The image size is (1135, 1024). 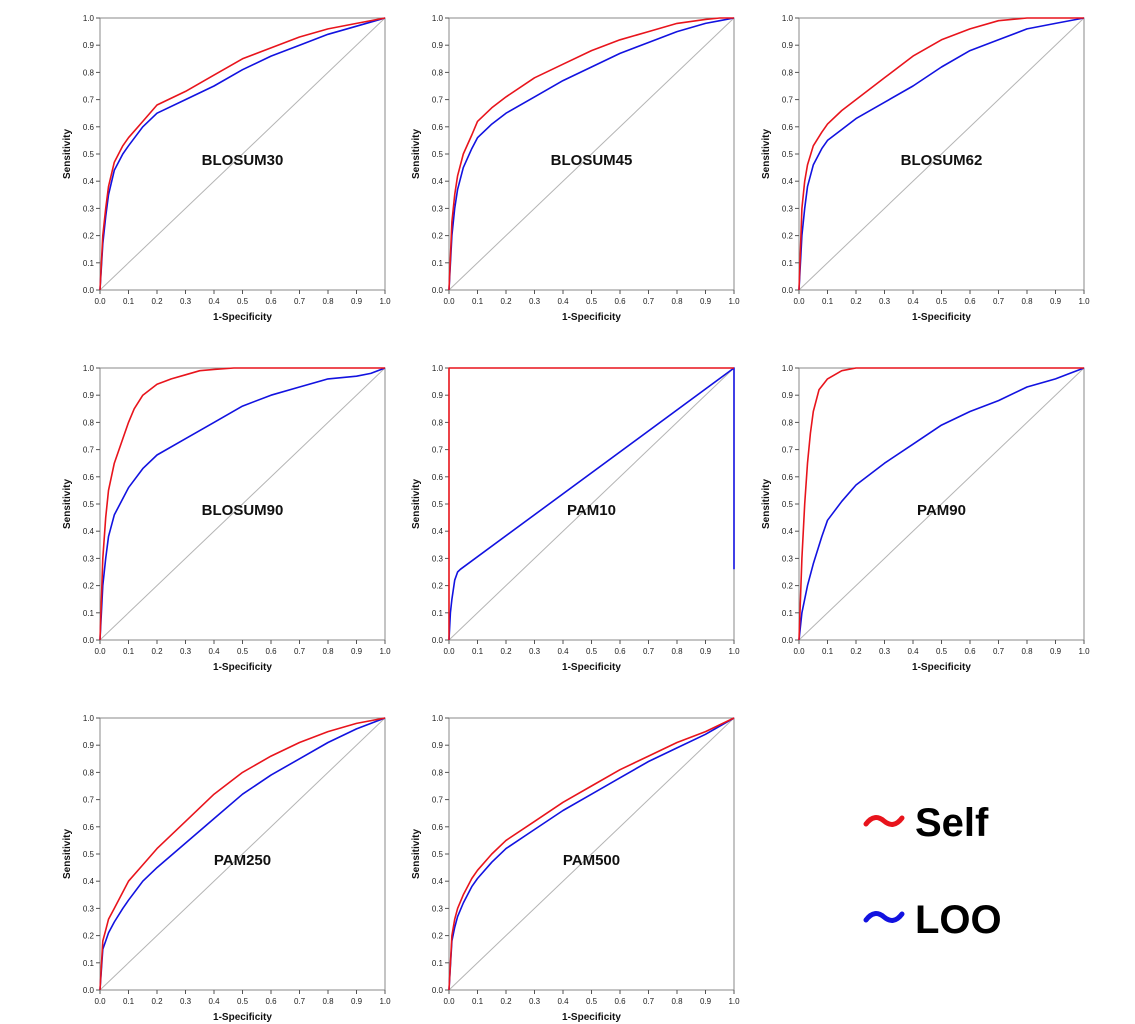 What do you see at coordinates (243, 510) in the screenshot?
I see `panel-label: BLOSUM90` at bounding box center [243, 510].